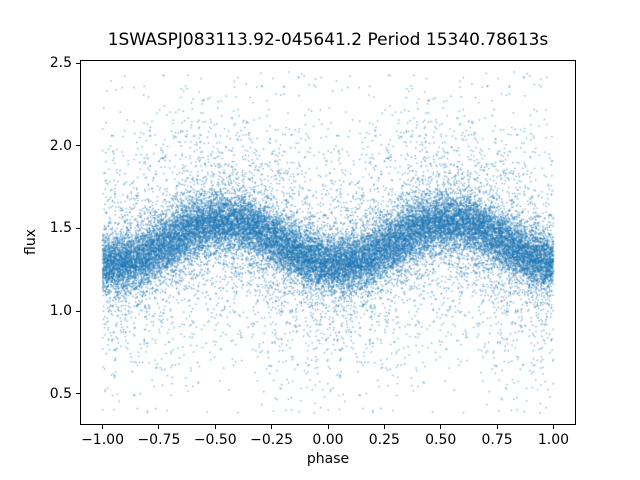 The image size is (640, 480). What do you see at coordinates (60, 228) in the screenshot?
I see `y-tick-label: 1.5` at bounding box center [60, 228].